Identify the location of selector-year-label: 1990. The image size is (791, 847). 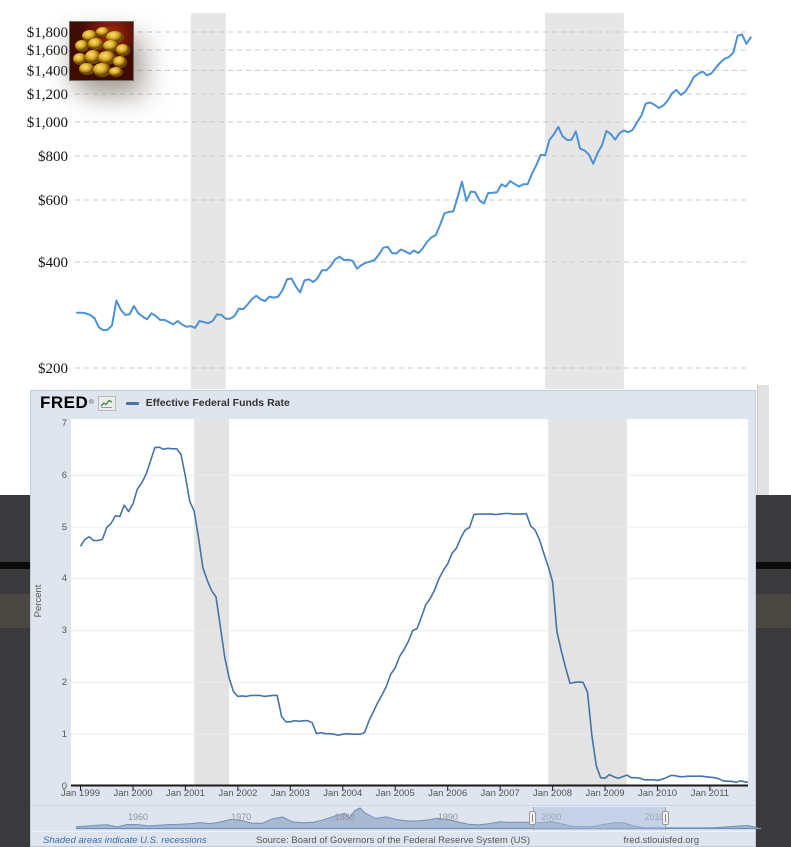
(447, 817).